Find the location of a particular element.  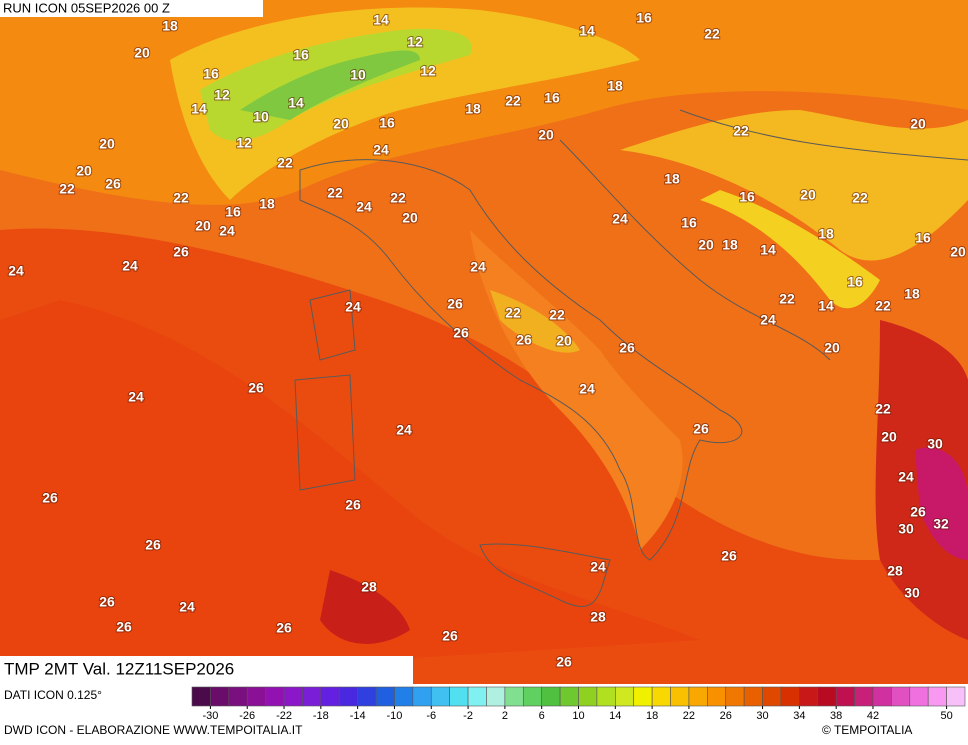

colorbar-tick-label: 30 is located at coordinates (762, 716).